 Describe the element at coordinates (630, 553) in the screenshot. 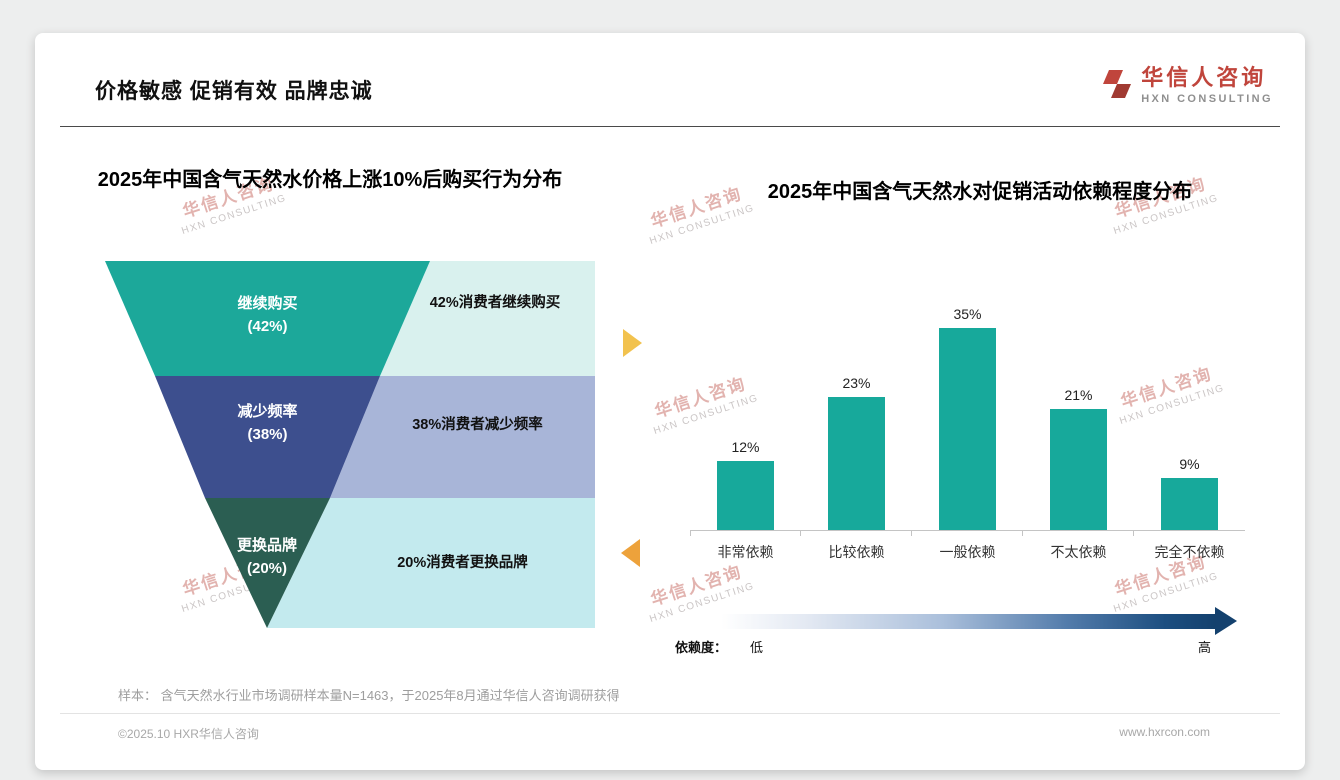

I see `connector-arrow-left-icon` at that location.